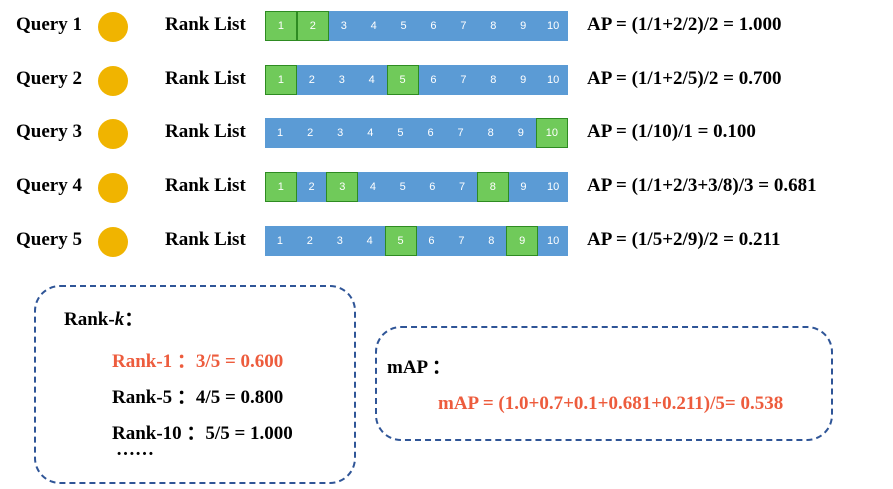  Describe the element at coordinates (611, 403) in the screenshot. I see `map-formula: mAP = (1.0+0.7+0.1+0.681+0.211)/5= 0.538` at that location.